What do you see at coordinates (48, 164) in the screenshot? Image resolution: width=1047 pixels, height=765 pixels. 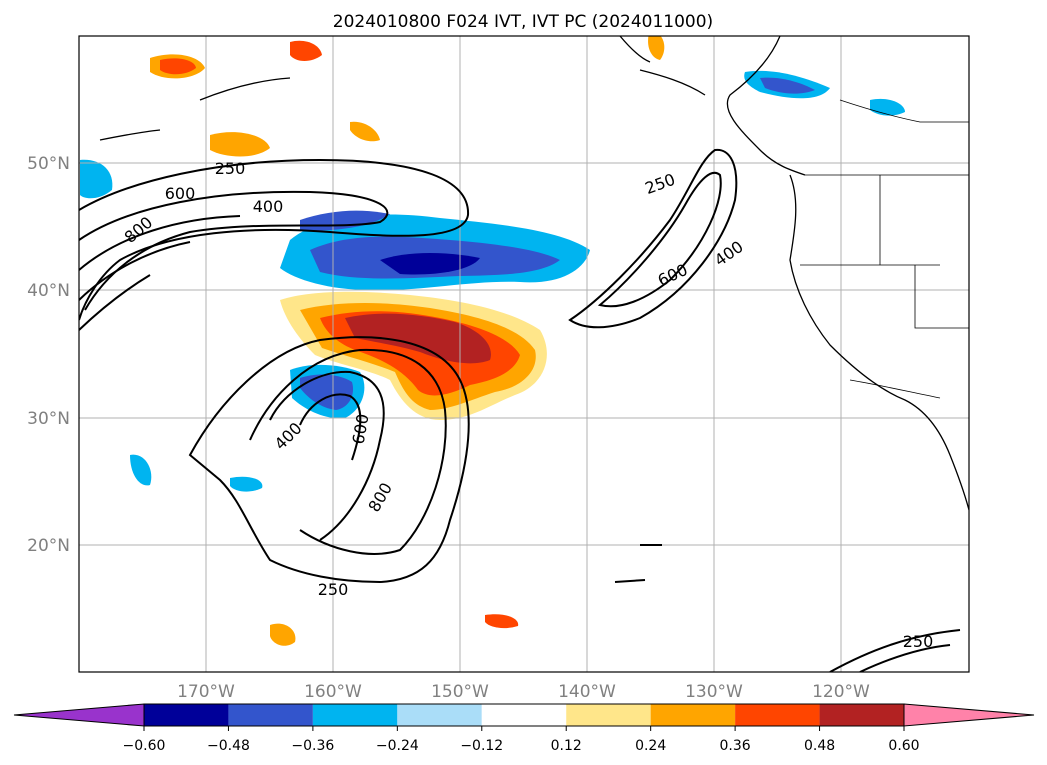 I see `lat-label: 50°N` at bounding box center [48, 164].